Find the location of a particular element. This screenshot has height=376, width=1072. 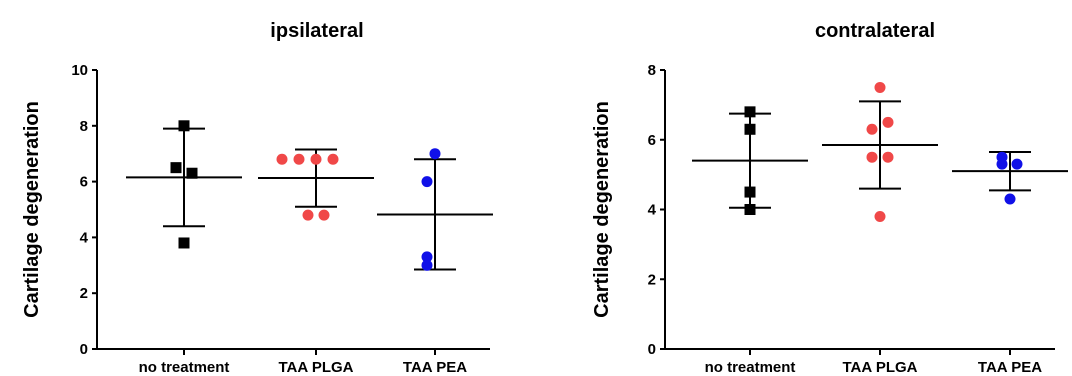

y-tick-label: 10 is located at coordinates (79, 70).